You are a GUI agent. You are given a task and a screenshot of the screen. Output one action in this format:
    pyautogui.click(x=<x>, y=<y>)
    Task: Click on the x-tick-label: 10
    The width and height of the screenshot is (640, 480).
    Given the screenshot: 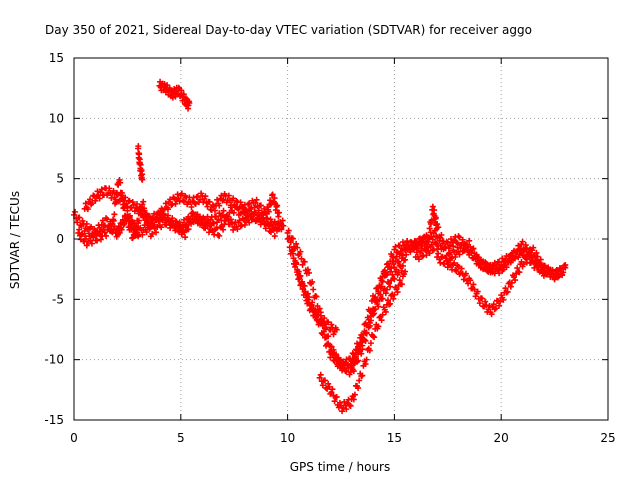 What is the action you would take?
    pyautogui.click(x=287, y=438)
    